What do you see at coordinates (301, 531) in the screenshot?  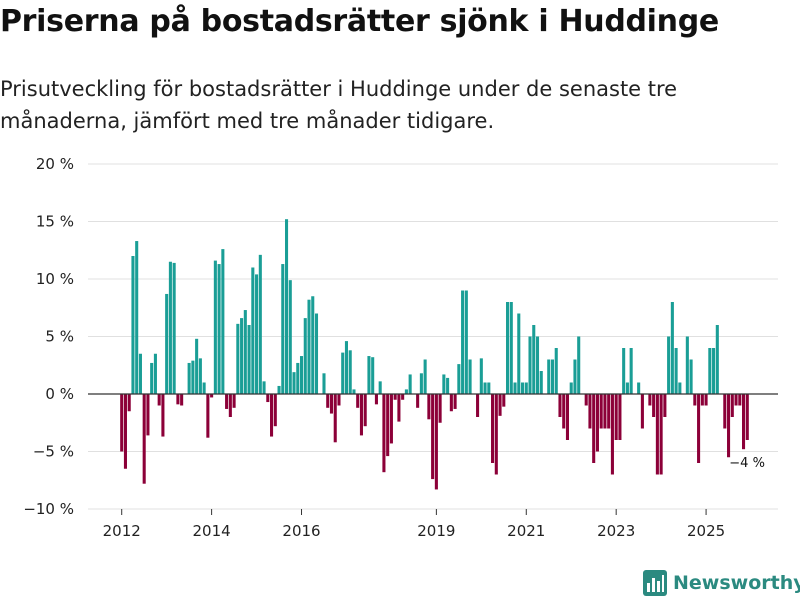 I see `x-tick-label: 2016` at bounding box center [301, 531].